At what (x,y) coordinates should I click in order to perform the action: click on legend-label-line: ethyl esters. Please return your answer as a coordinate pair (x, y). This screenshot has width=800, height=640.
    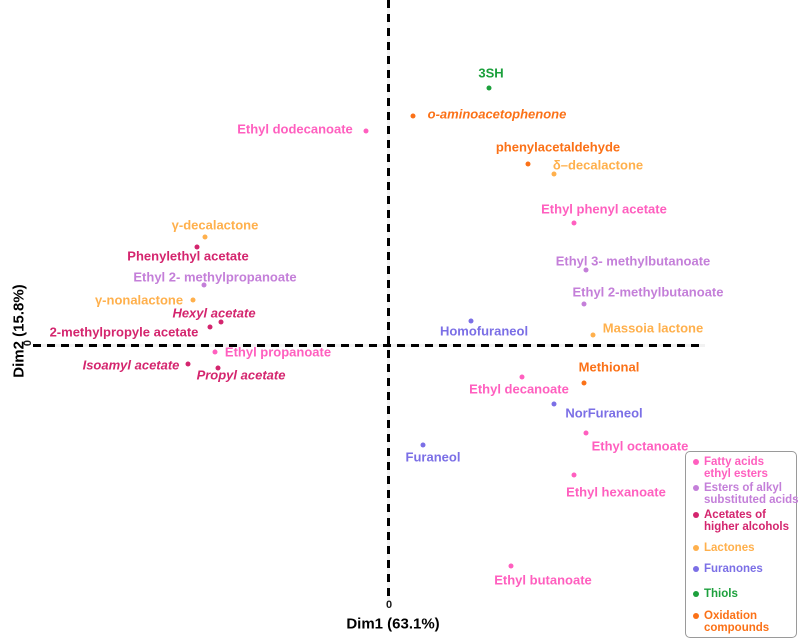
    Looking at the image, I should click on (736, 474).